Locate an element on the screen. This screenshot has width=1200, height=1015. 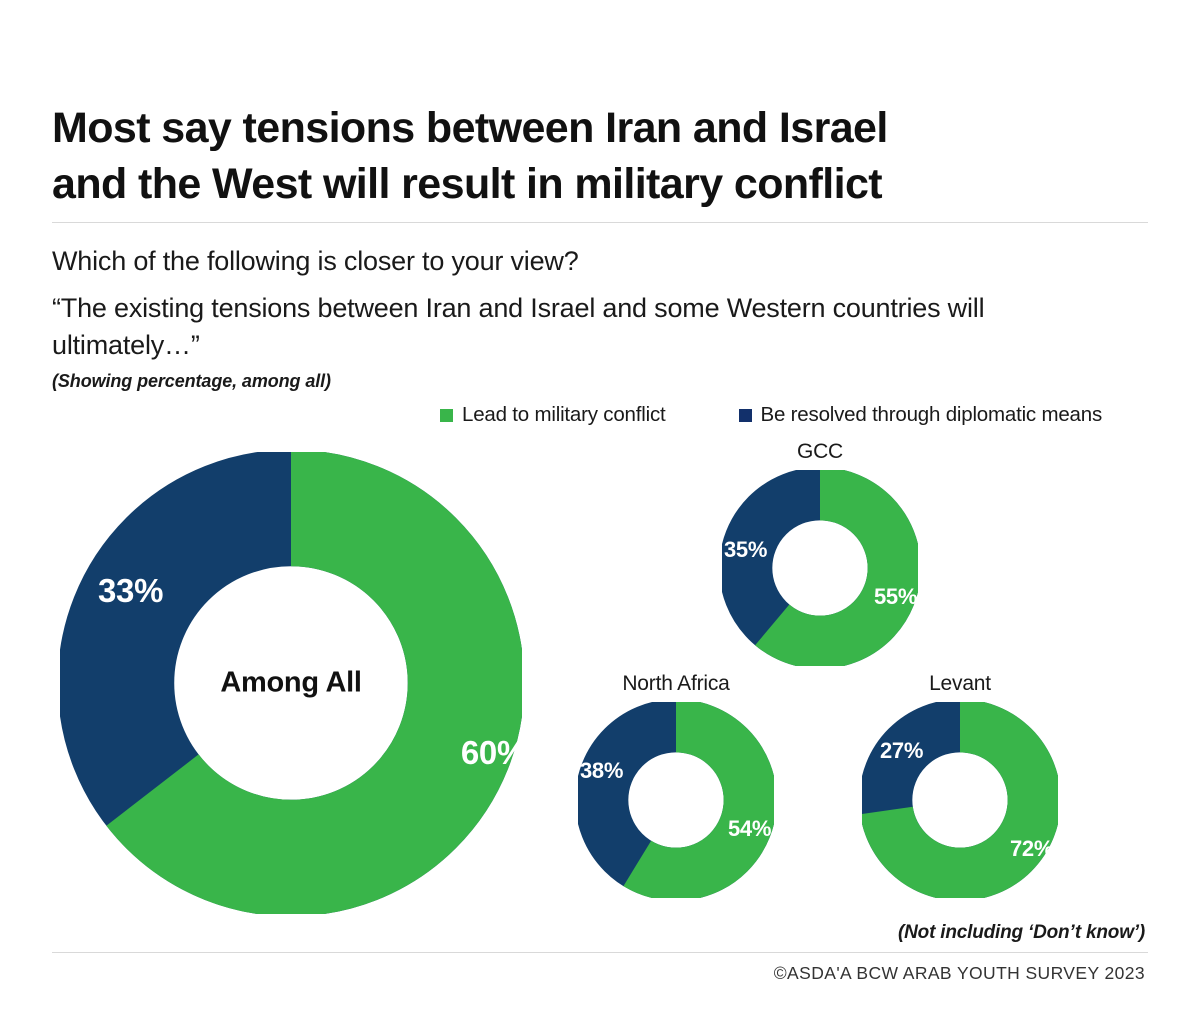
donut-svg-north-africa is located at coordinates (676, 800).